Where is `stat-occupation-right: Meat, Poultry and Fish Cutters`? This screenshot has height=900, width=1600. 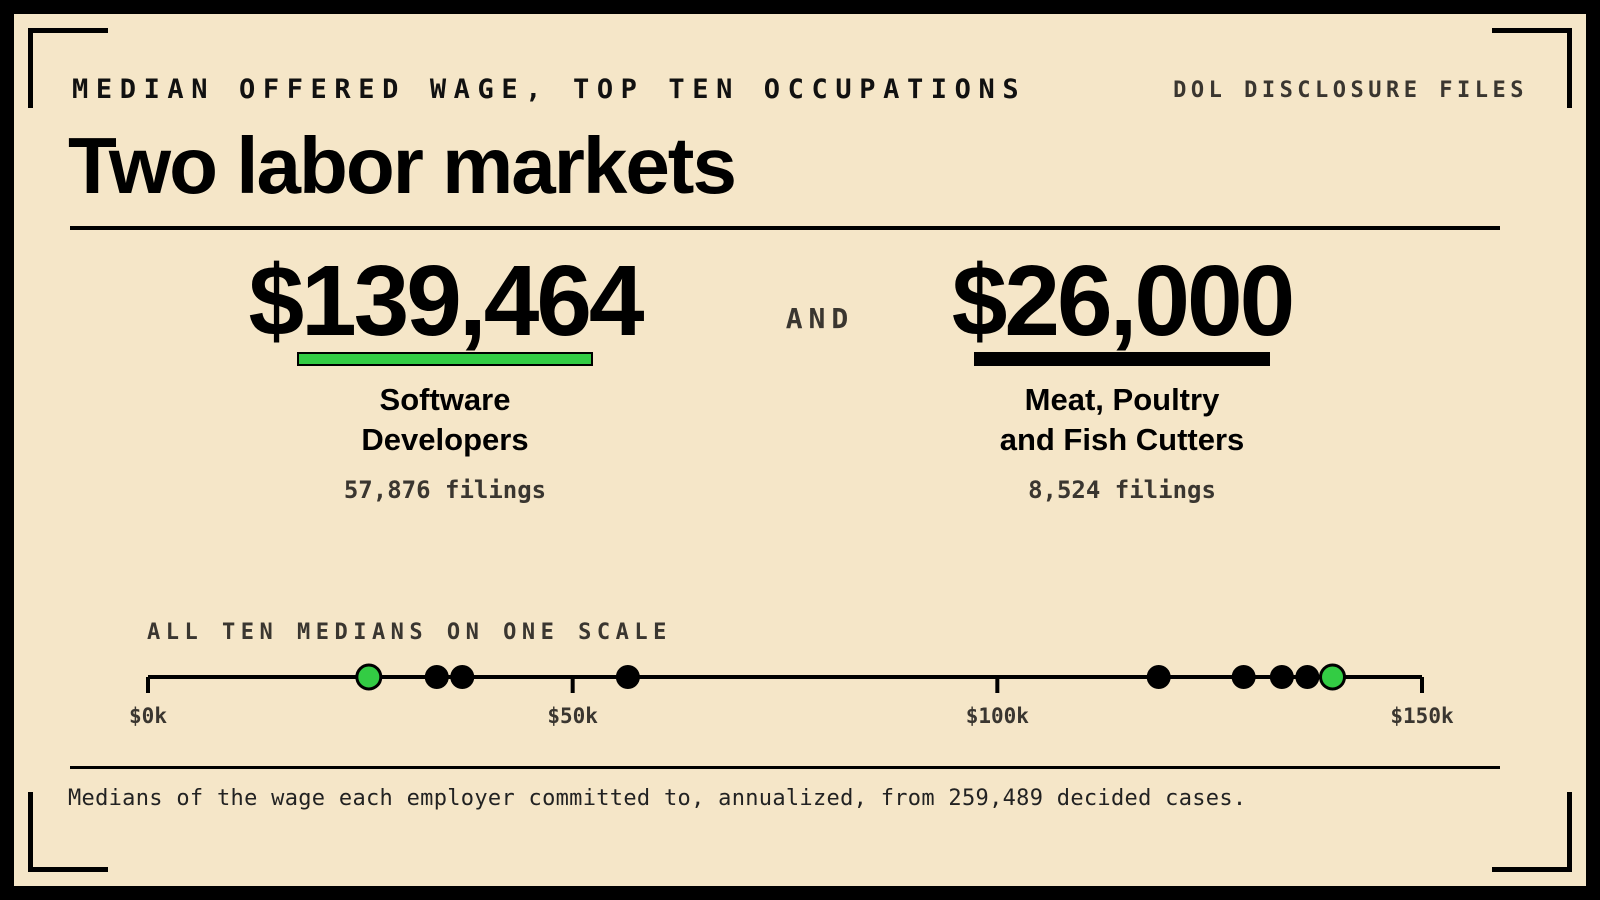 stat-occupation-right: Meat, Poultry and Fish Cutters is located at coordinates (1122, 419).